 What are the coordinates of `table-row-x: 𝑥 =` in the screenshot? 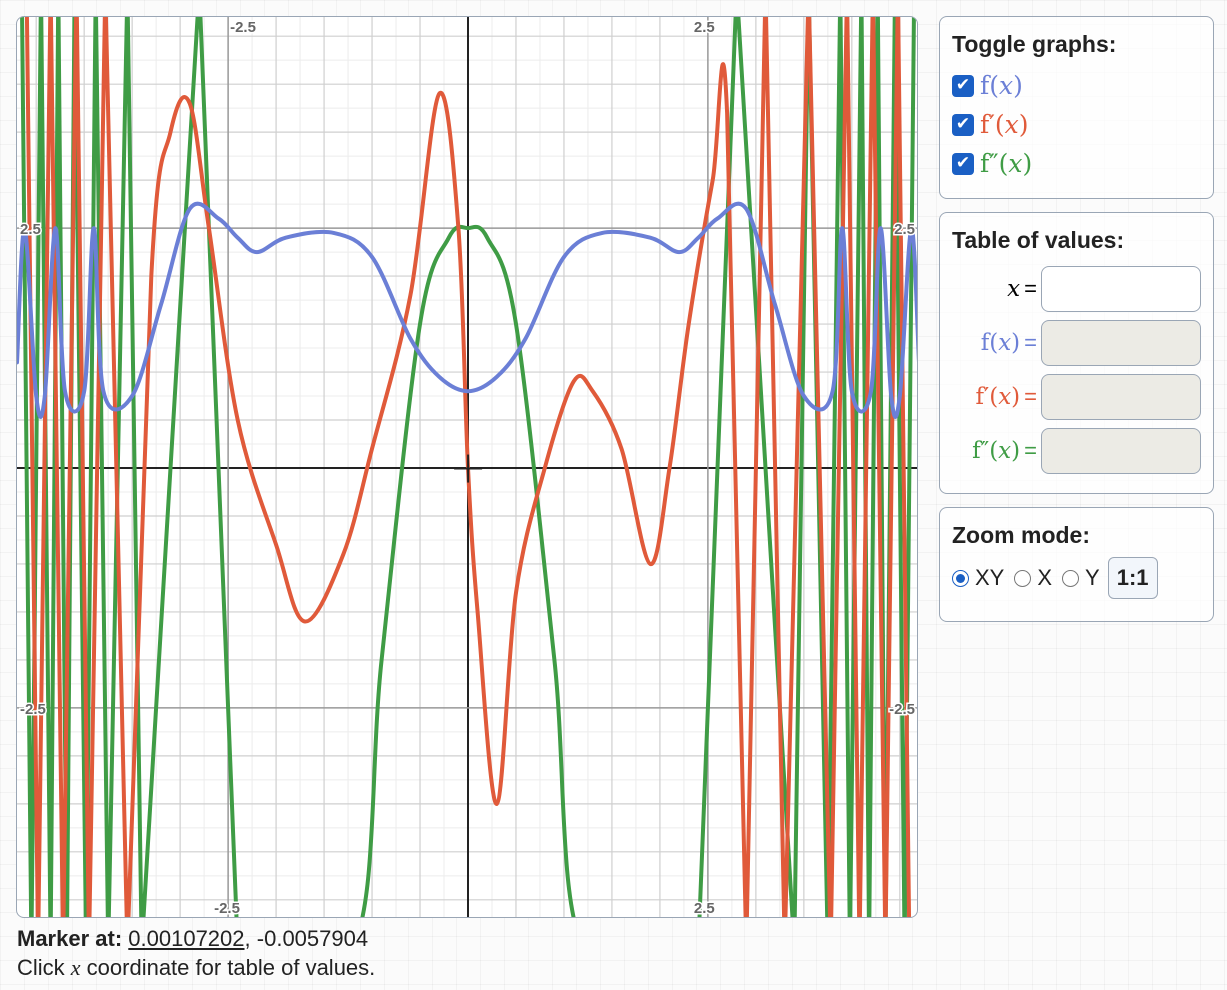 It's located at (1076, 289).